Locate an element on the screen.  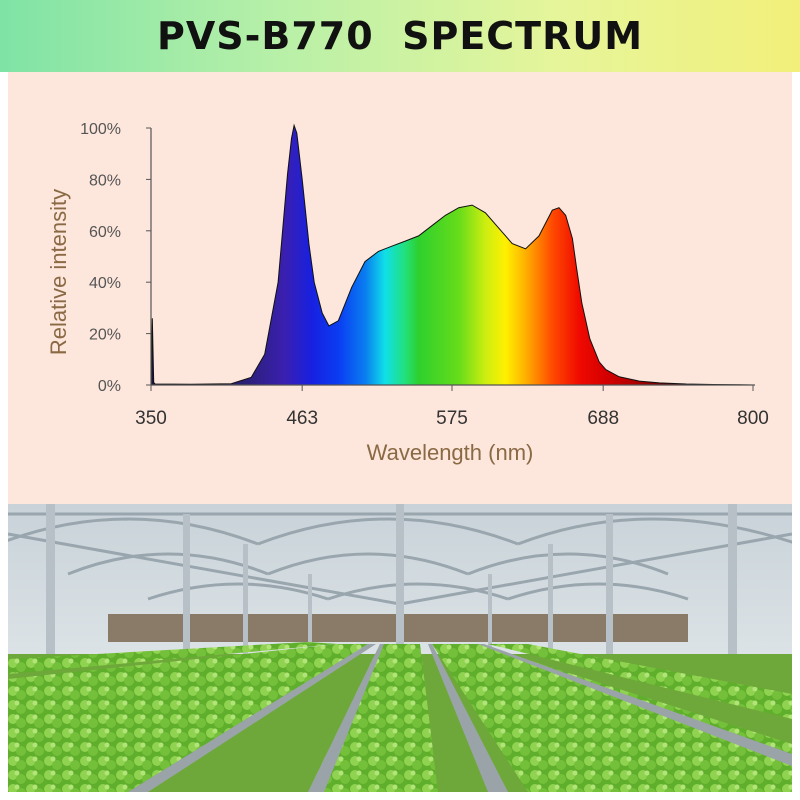
x-tick-label-350: 350 is located at coordinates (151, 418).